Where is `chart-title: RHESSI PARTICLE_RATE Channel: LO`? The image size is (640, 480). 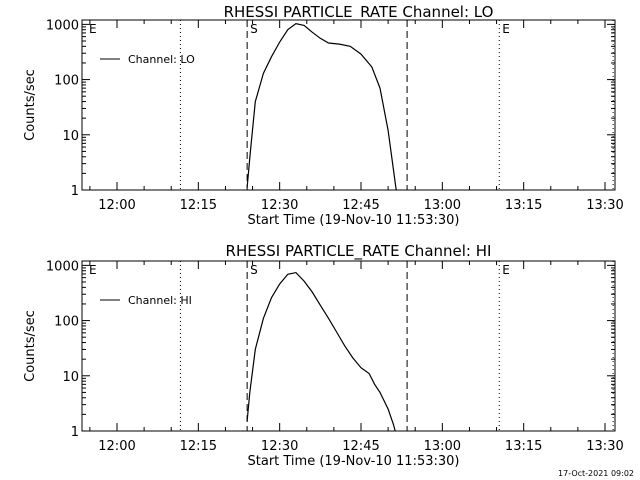 chart-title: RHESSI PARTICLE_RATE Channel: LO is located at coordinates (359, 12).